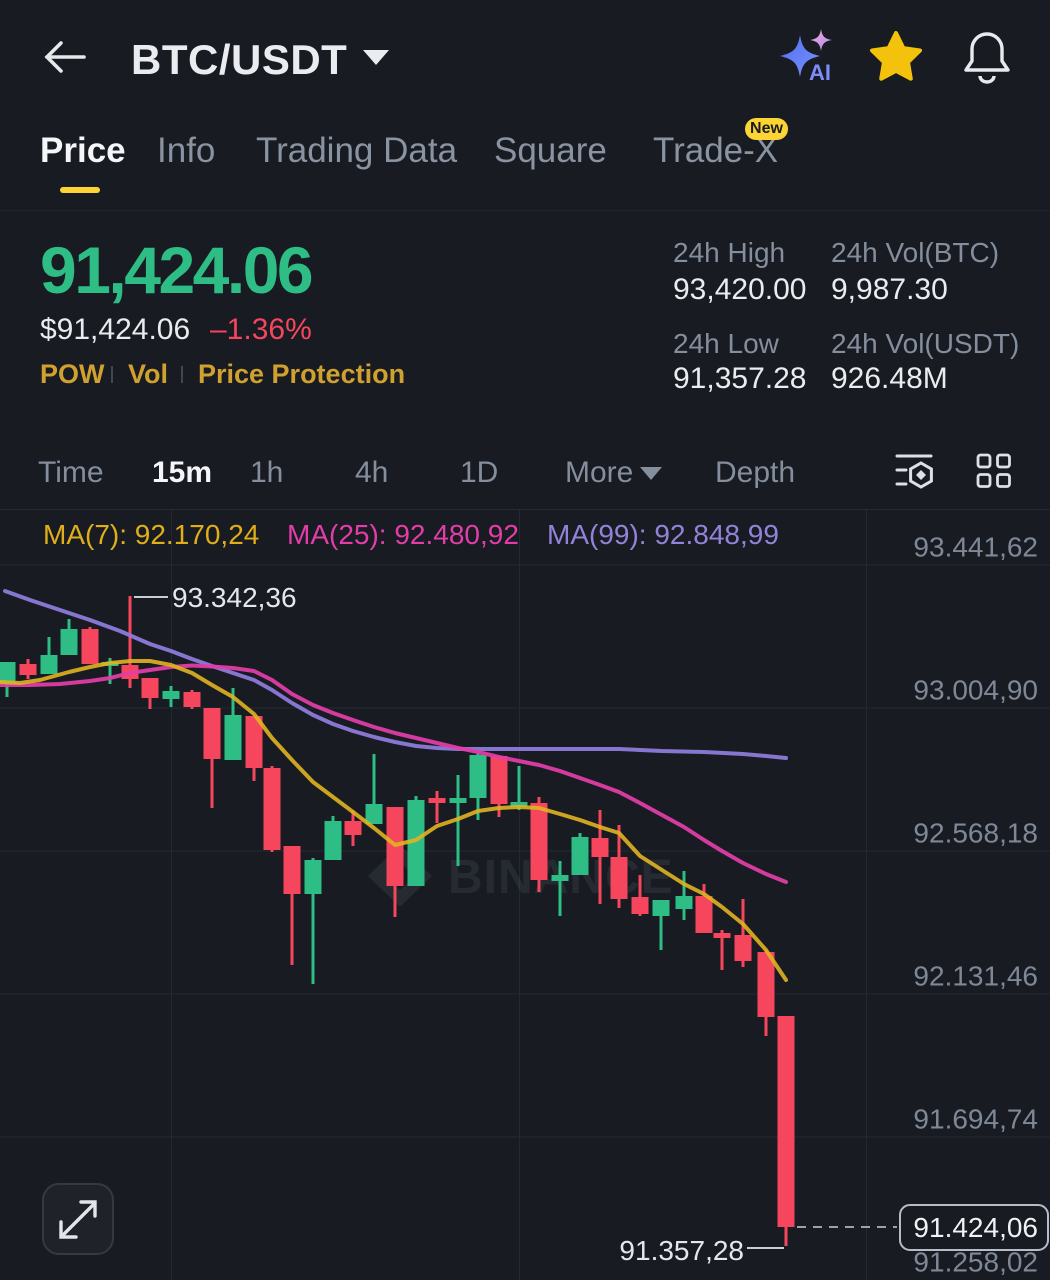  What do you see at coordinates (820, 72) in the screenshot?
I see `svg-text: AI` at bounding box center [820, 72].